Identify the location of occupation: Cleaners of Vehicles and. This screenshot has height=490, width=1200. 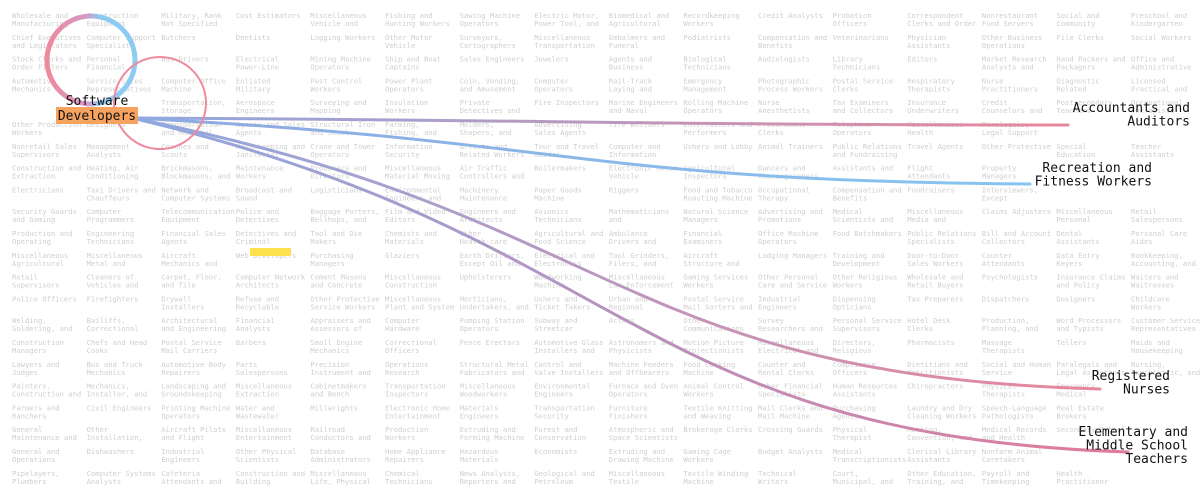
(113, 281).